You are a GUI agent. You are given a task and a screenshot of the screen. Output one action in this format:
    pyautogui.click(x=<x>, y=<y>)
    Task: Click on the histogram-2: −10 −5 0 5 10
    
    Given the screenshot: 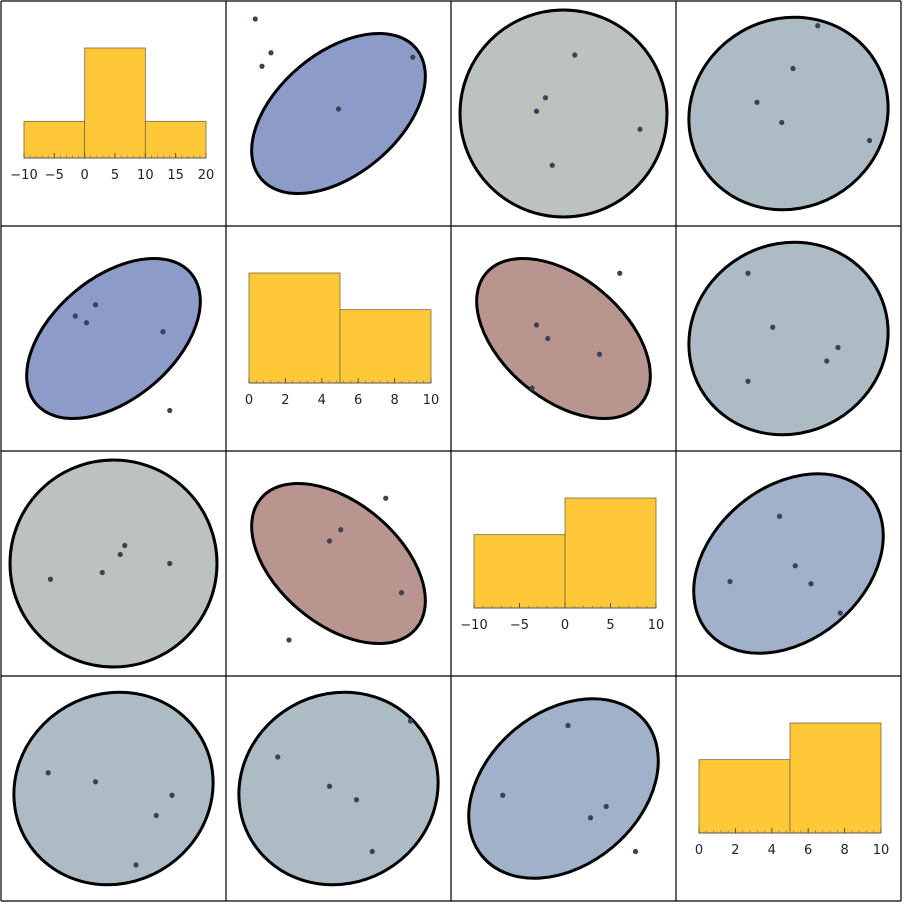 What is the action you would take?
    pyautogui.click(x=562, y=565)
    